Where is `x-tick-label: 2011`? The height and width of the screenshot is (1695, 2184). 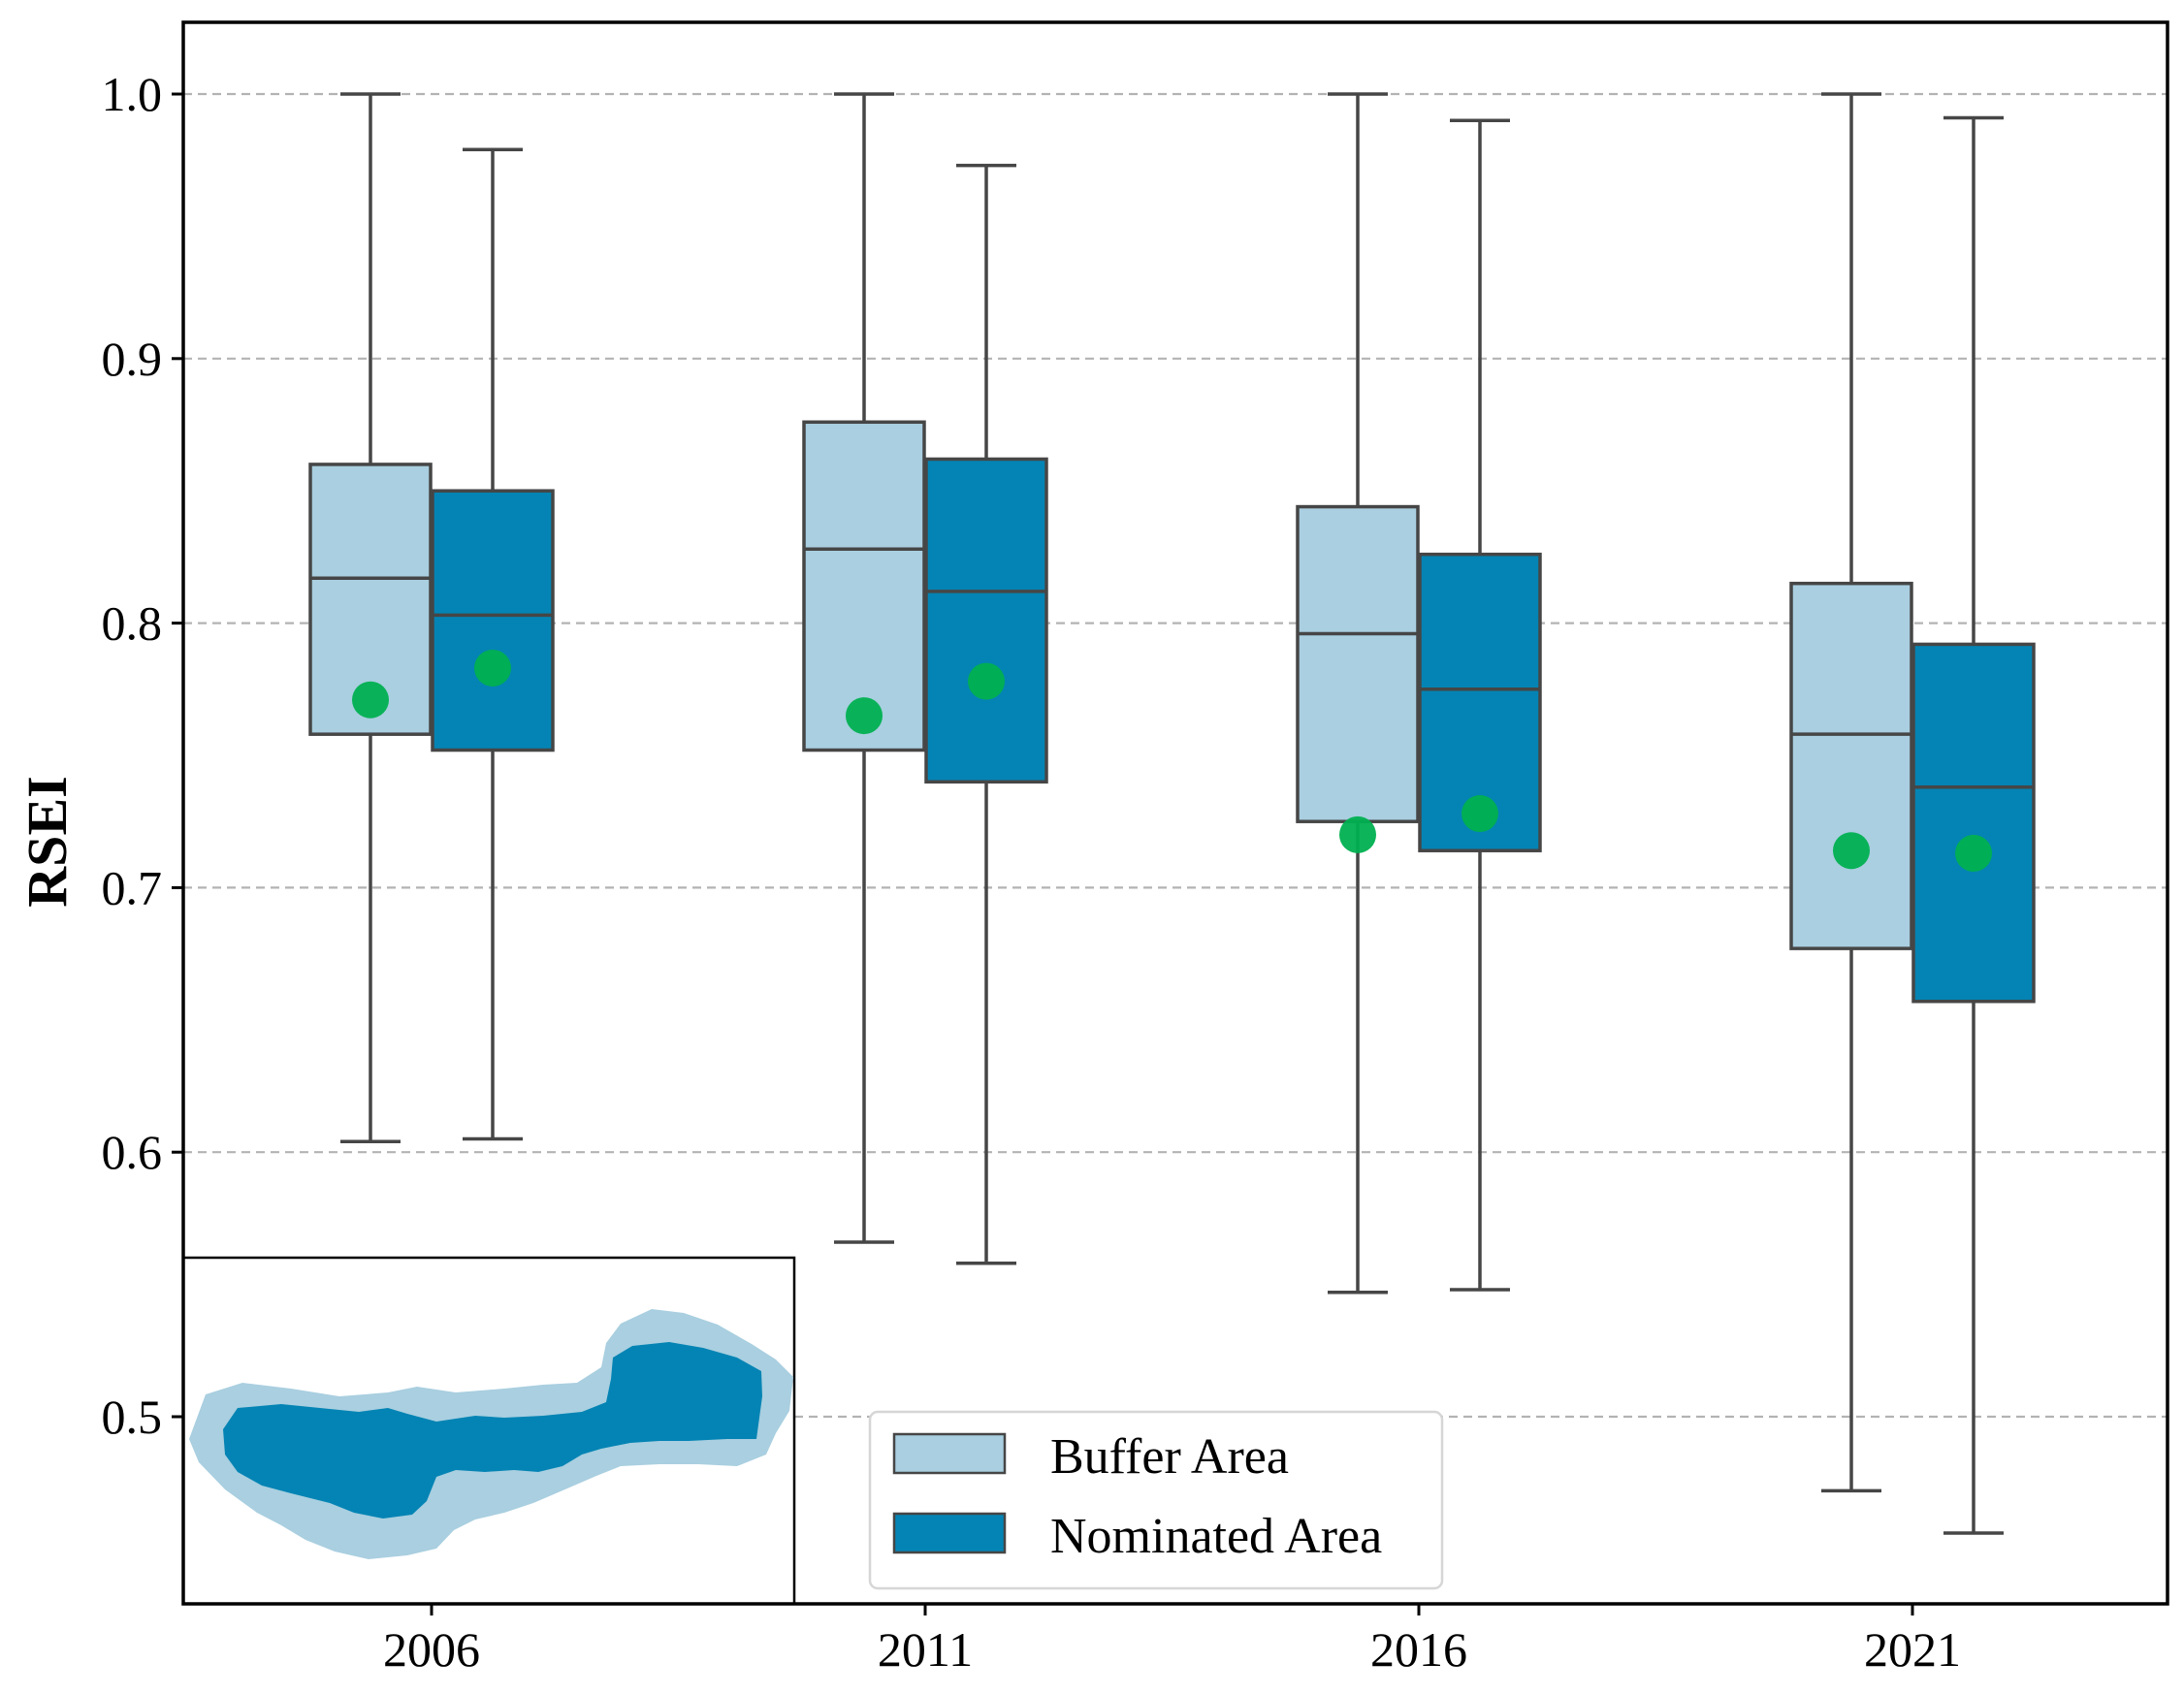 x-tick-label: 2011 is located at coordinates (925, 1649).